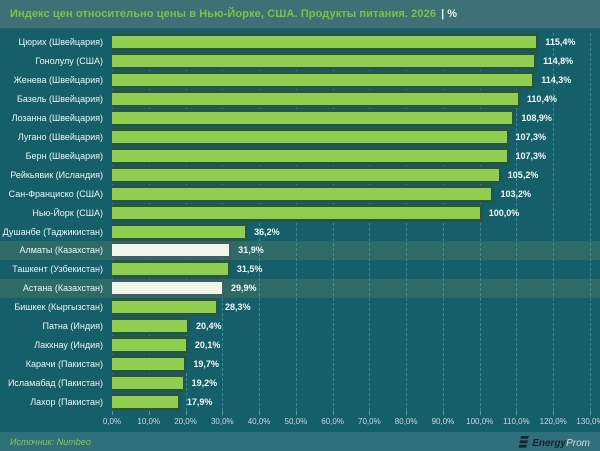  What do you see at coordinates (185, 421) in the screenshot?
I see `x-tick-label: 20,0%` at bounding box center [185, 421].